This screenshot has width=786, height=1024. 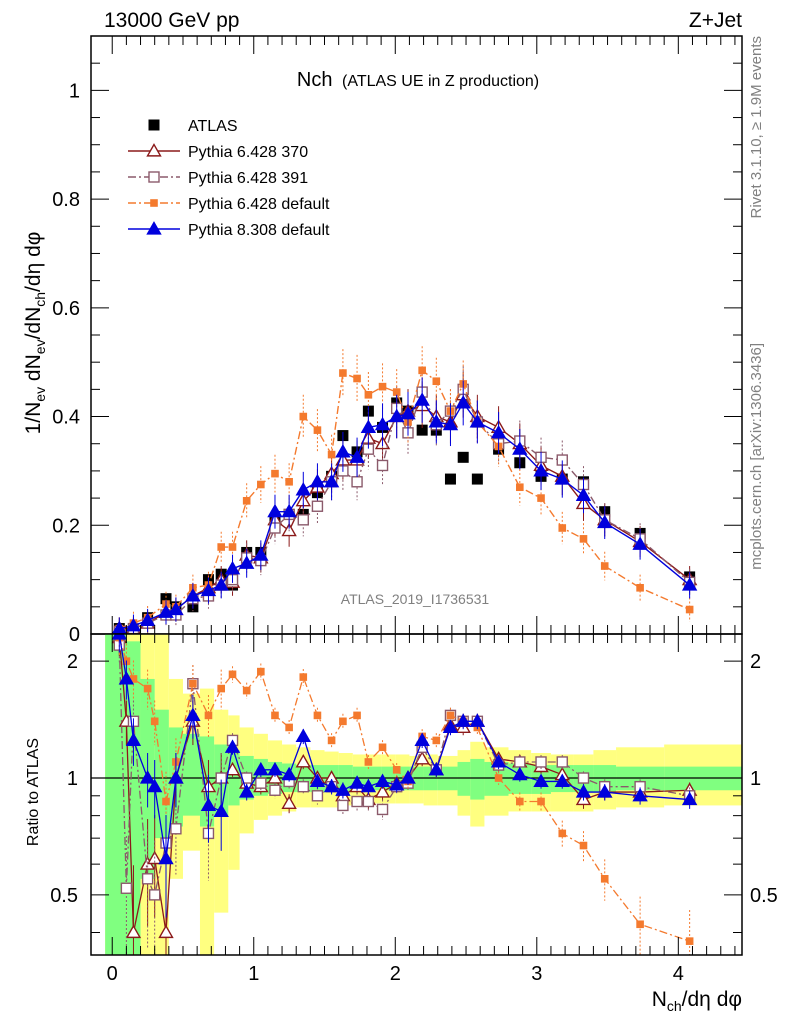 I want to click on analysis-label: ATLAS_2019_I1736531, so click(x=415, y=599).